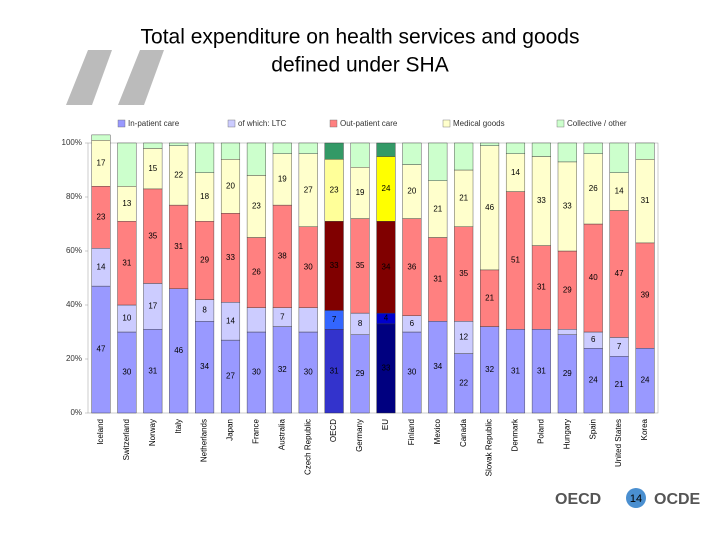 The height and width of the screenshot is (540, 720). I want to click on footer-logo: OECD 14 OCDE, so click(628, 498).